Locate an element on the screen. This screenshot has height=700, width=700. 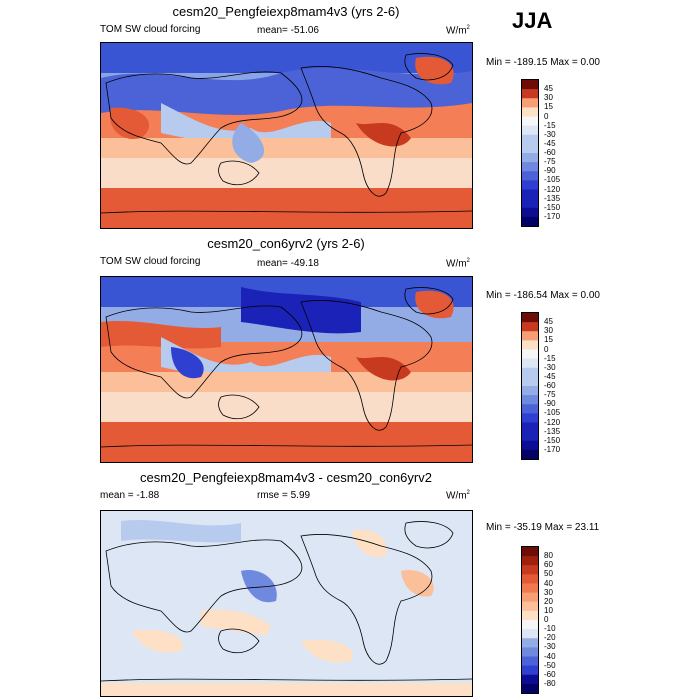
panel-1-minmax: Min = -189.15 Max = 0.00 is located at coordinates (543, 62).